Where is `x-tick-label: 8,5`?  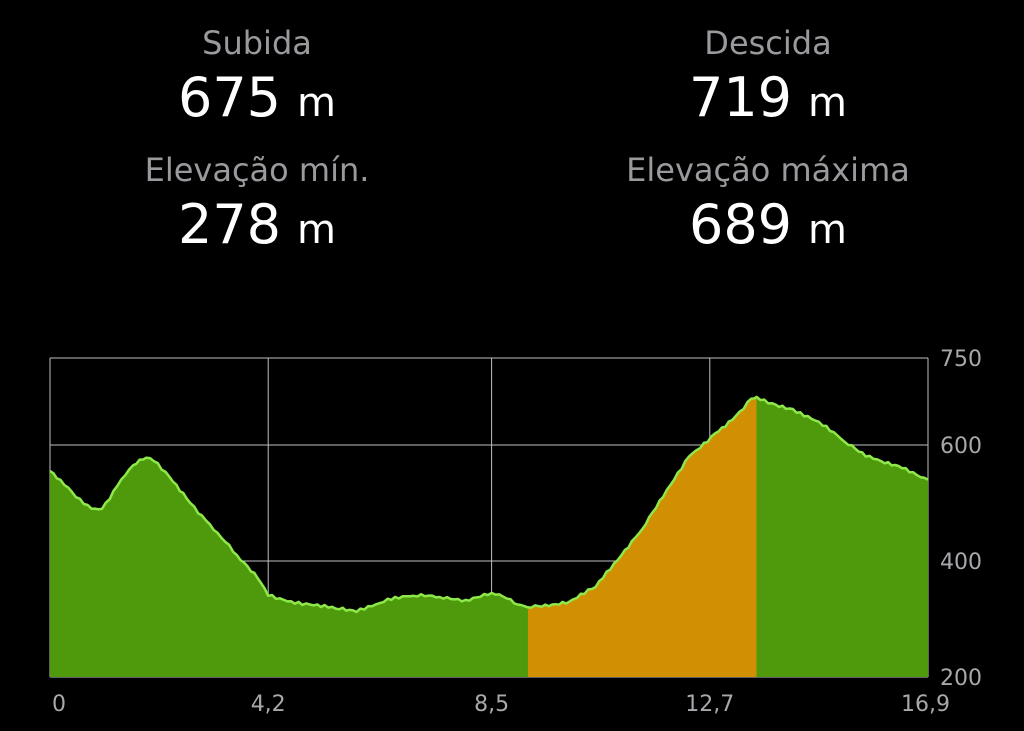 x-tick-label: 8,5 is located at coordinates (491, 704).